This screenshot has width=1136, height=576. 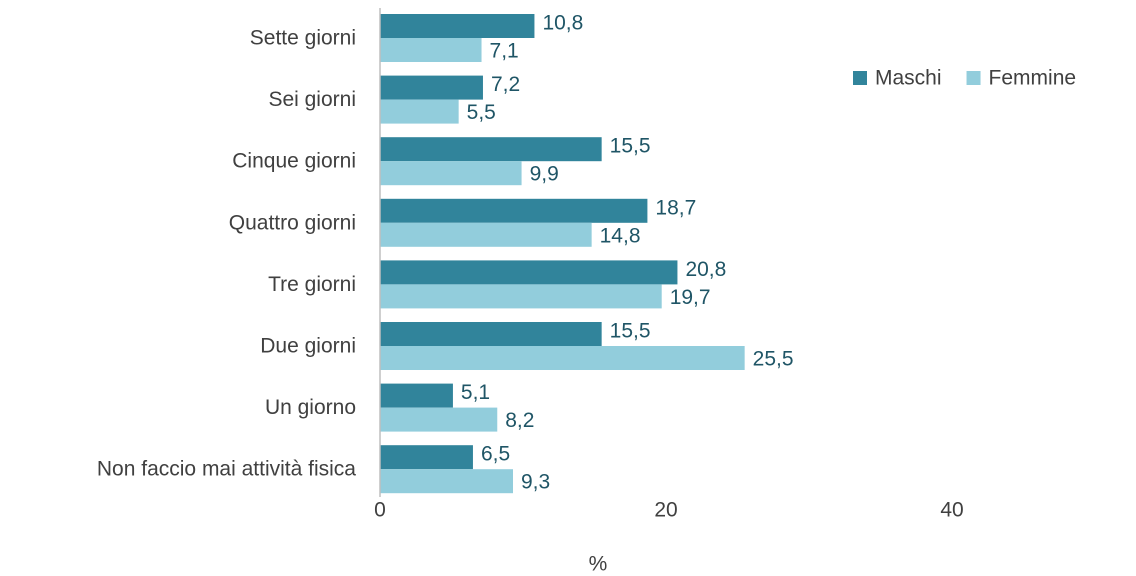 I want to click on value-label: 18,7, so click(x=675, y=207).